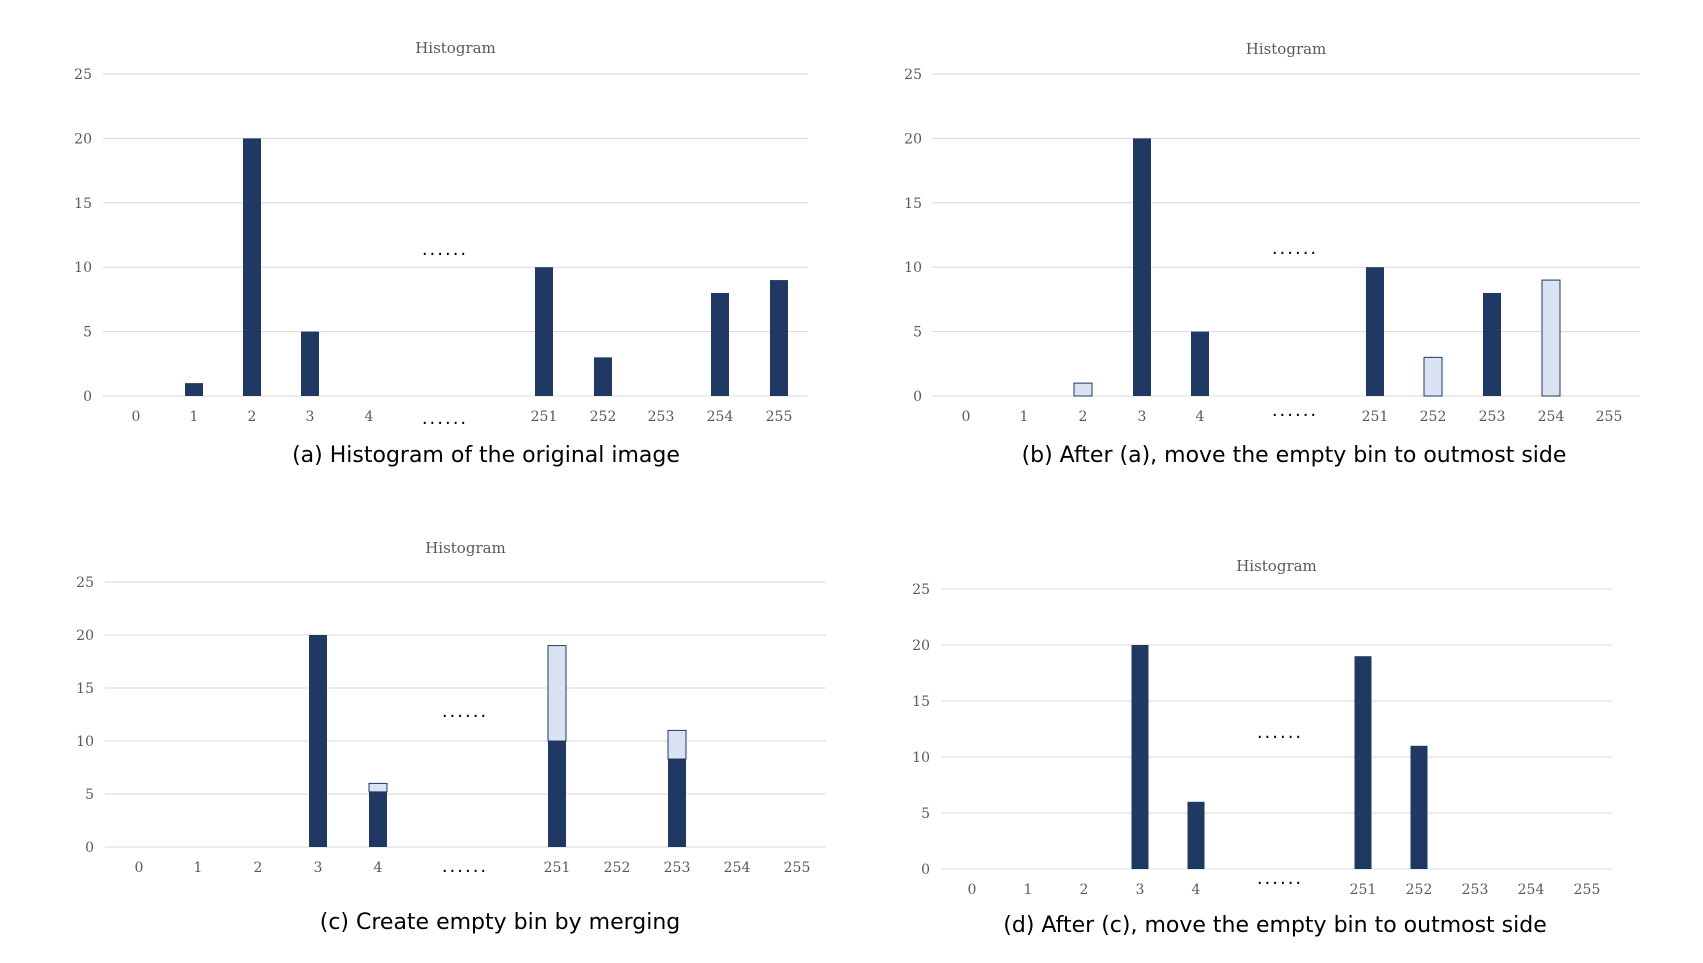 This screenshot has height=963, width=1703. Describe the element at coordinates (486, 455) in the screenshot. I see `figure-caption: (a) Histogram of the original image` at that location.